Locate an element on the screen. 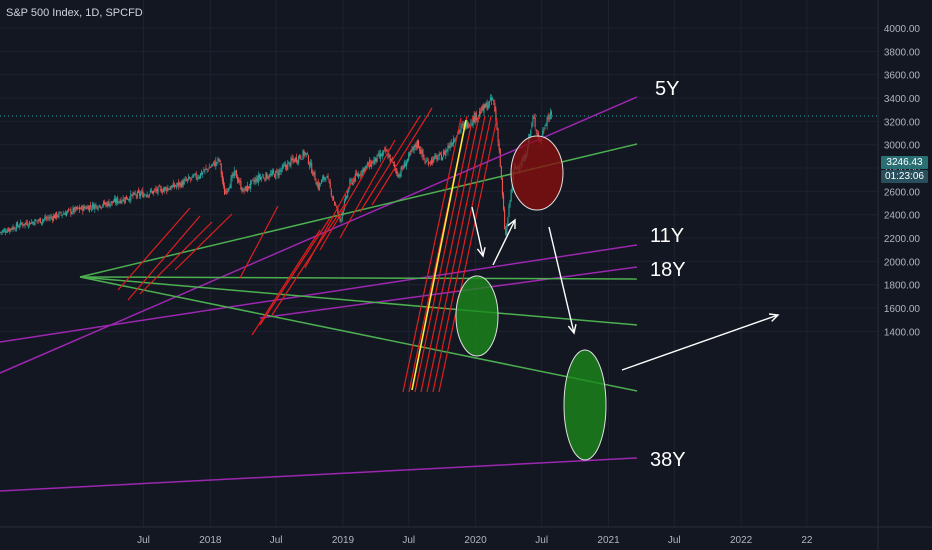 This screenshot has width=932, height=550. x-tick-label: 2019 is located at coordinates (343, 540).